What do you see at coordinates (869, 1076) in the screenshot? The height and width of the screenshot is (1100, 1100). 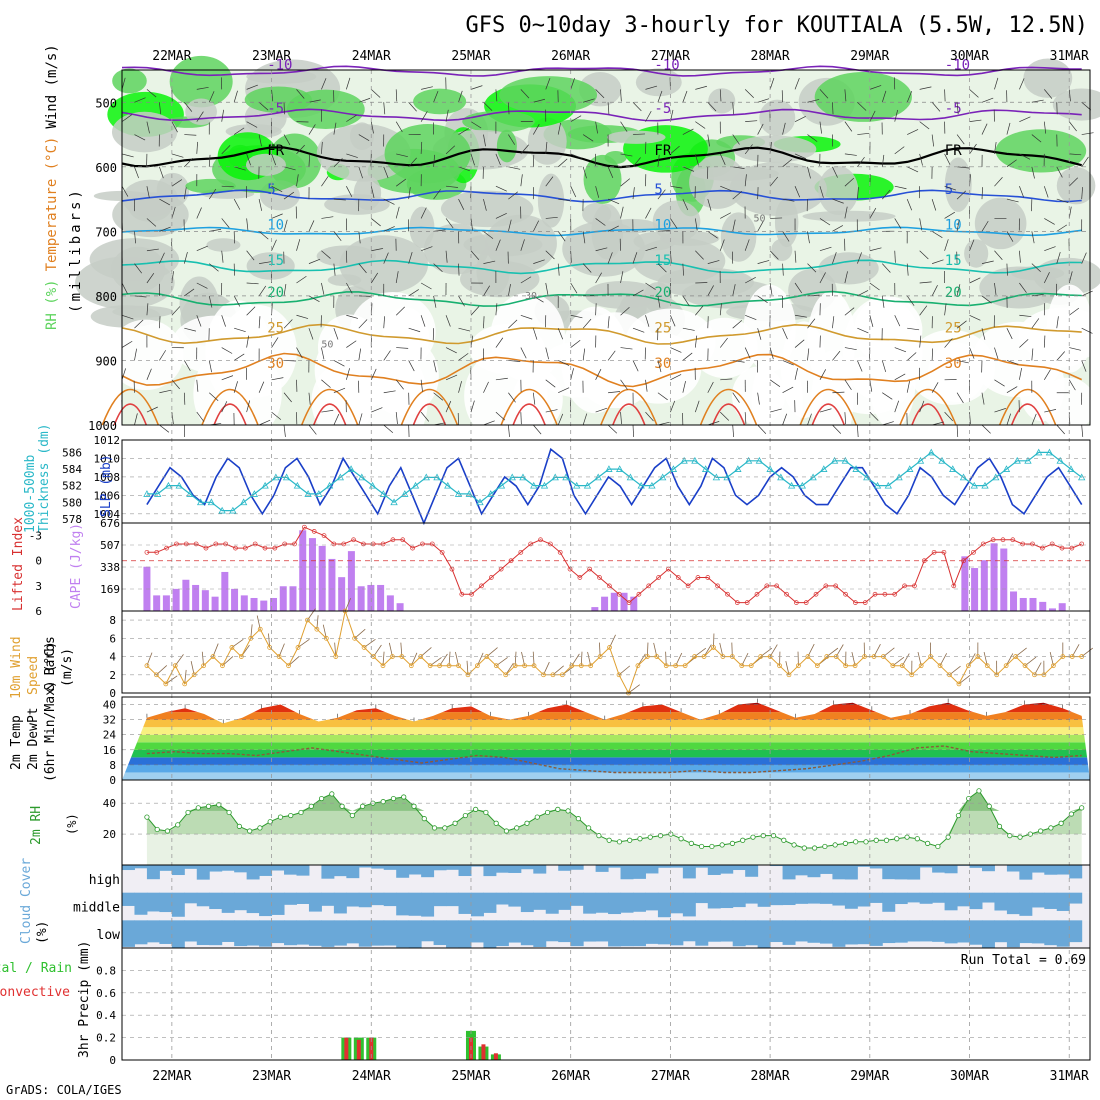 I see `date-label-bottom: 29MAR` at bounding box center [869, 1076].